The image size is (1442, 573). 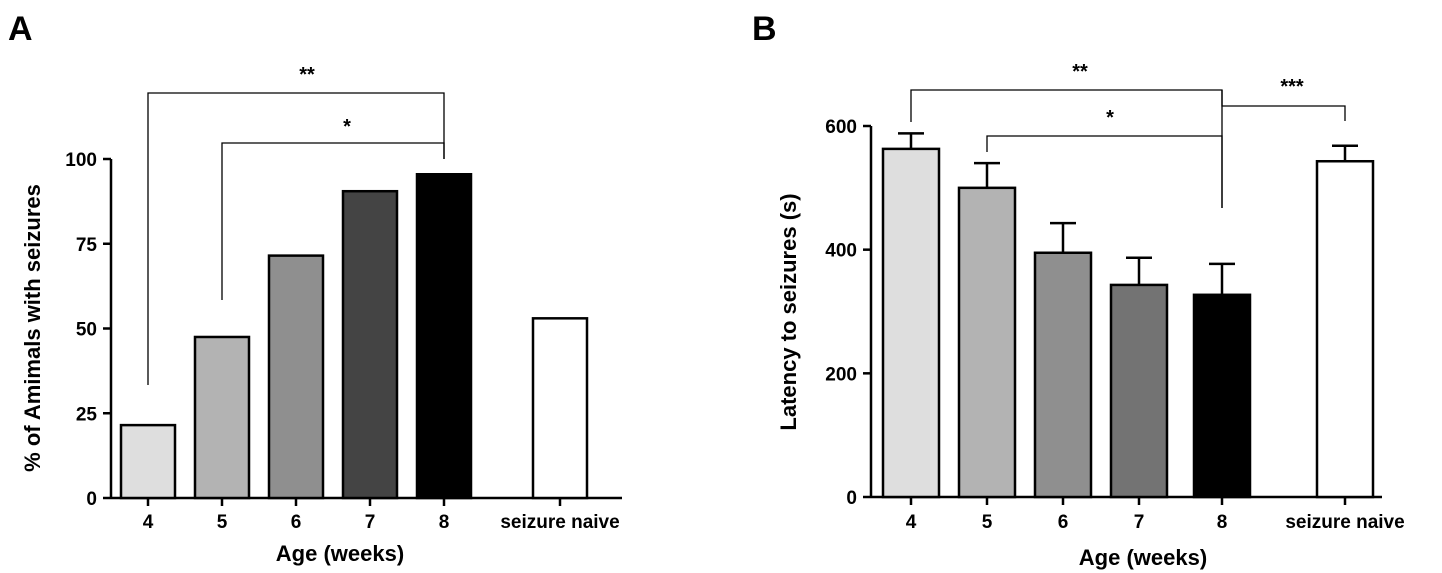 What do you see at coordinates (81, 160) in the screenshot?
I see `y-tick-label: 100` at bounding box center [81, 160].